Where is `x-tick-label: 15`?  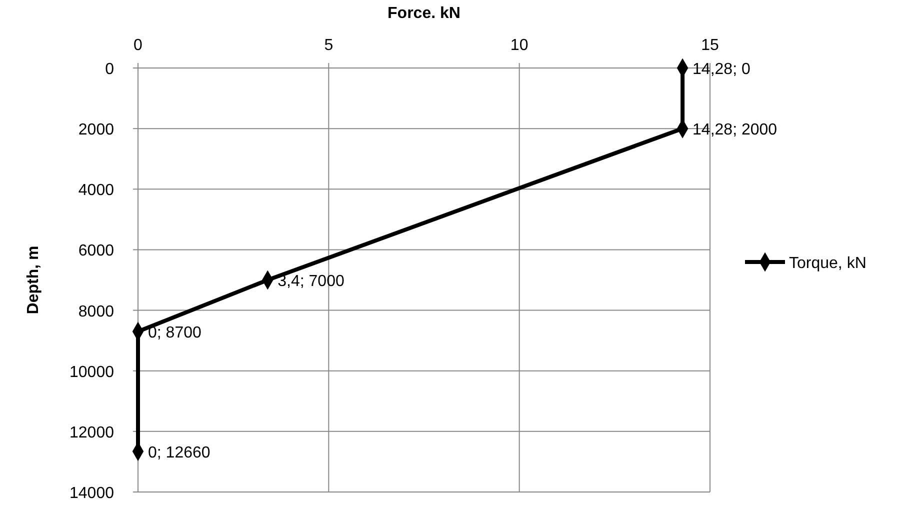 x-tick-label: 15 is located at coordinates (710, 45).